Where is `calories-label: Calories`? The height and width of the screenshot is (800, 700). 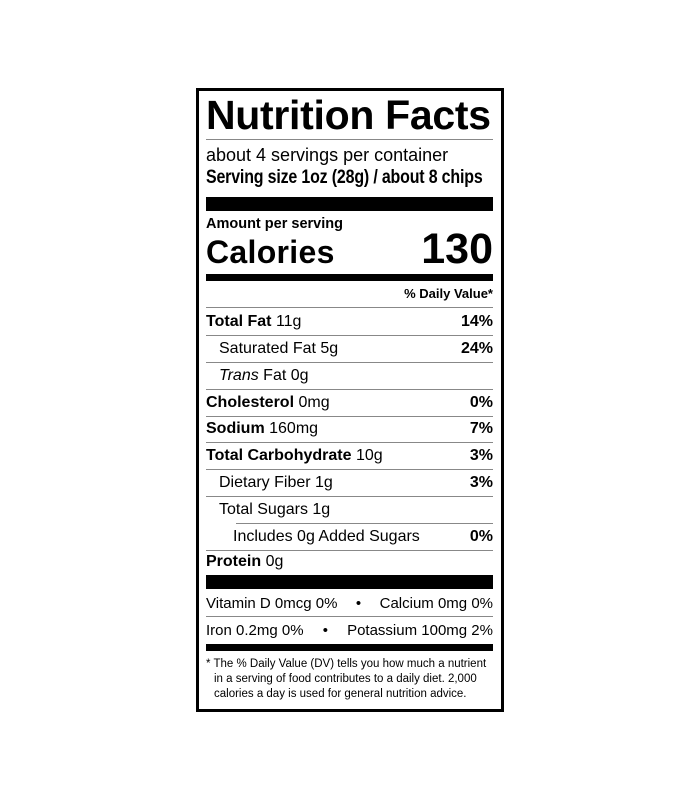
calories-label: Calories is located at coordinates (270, 252).